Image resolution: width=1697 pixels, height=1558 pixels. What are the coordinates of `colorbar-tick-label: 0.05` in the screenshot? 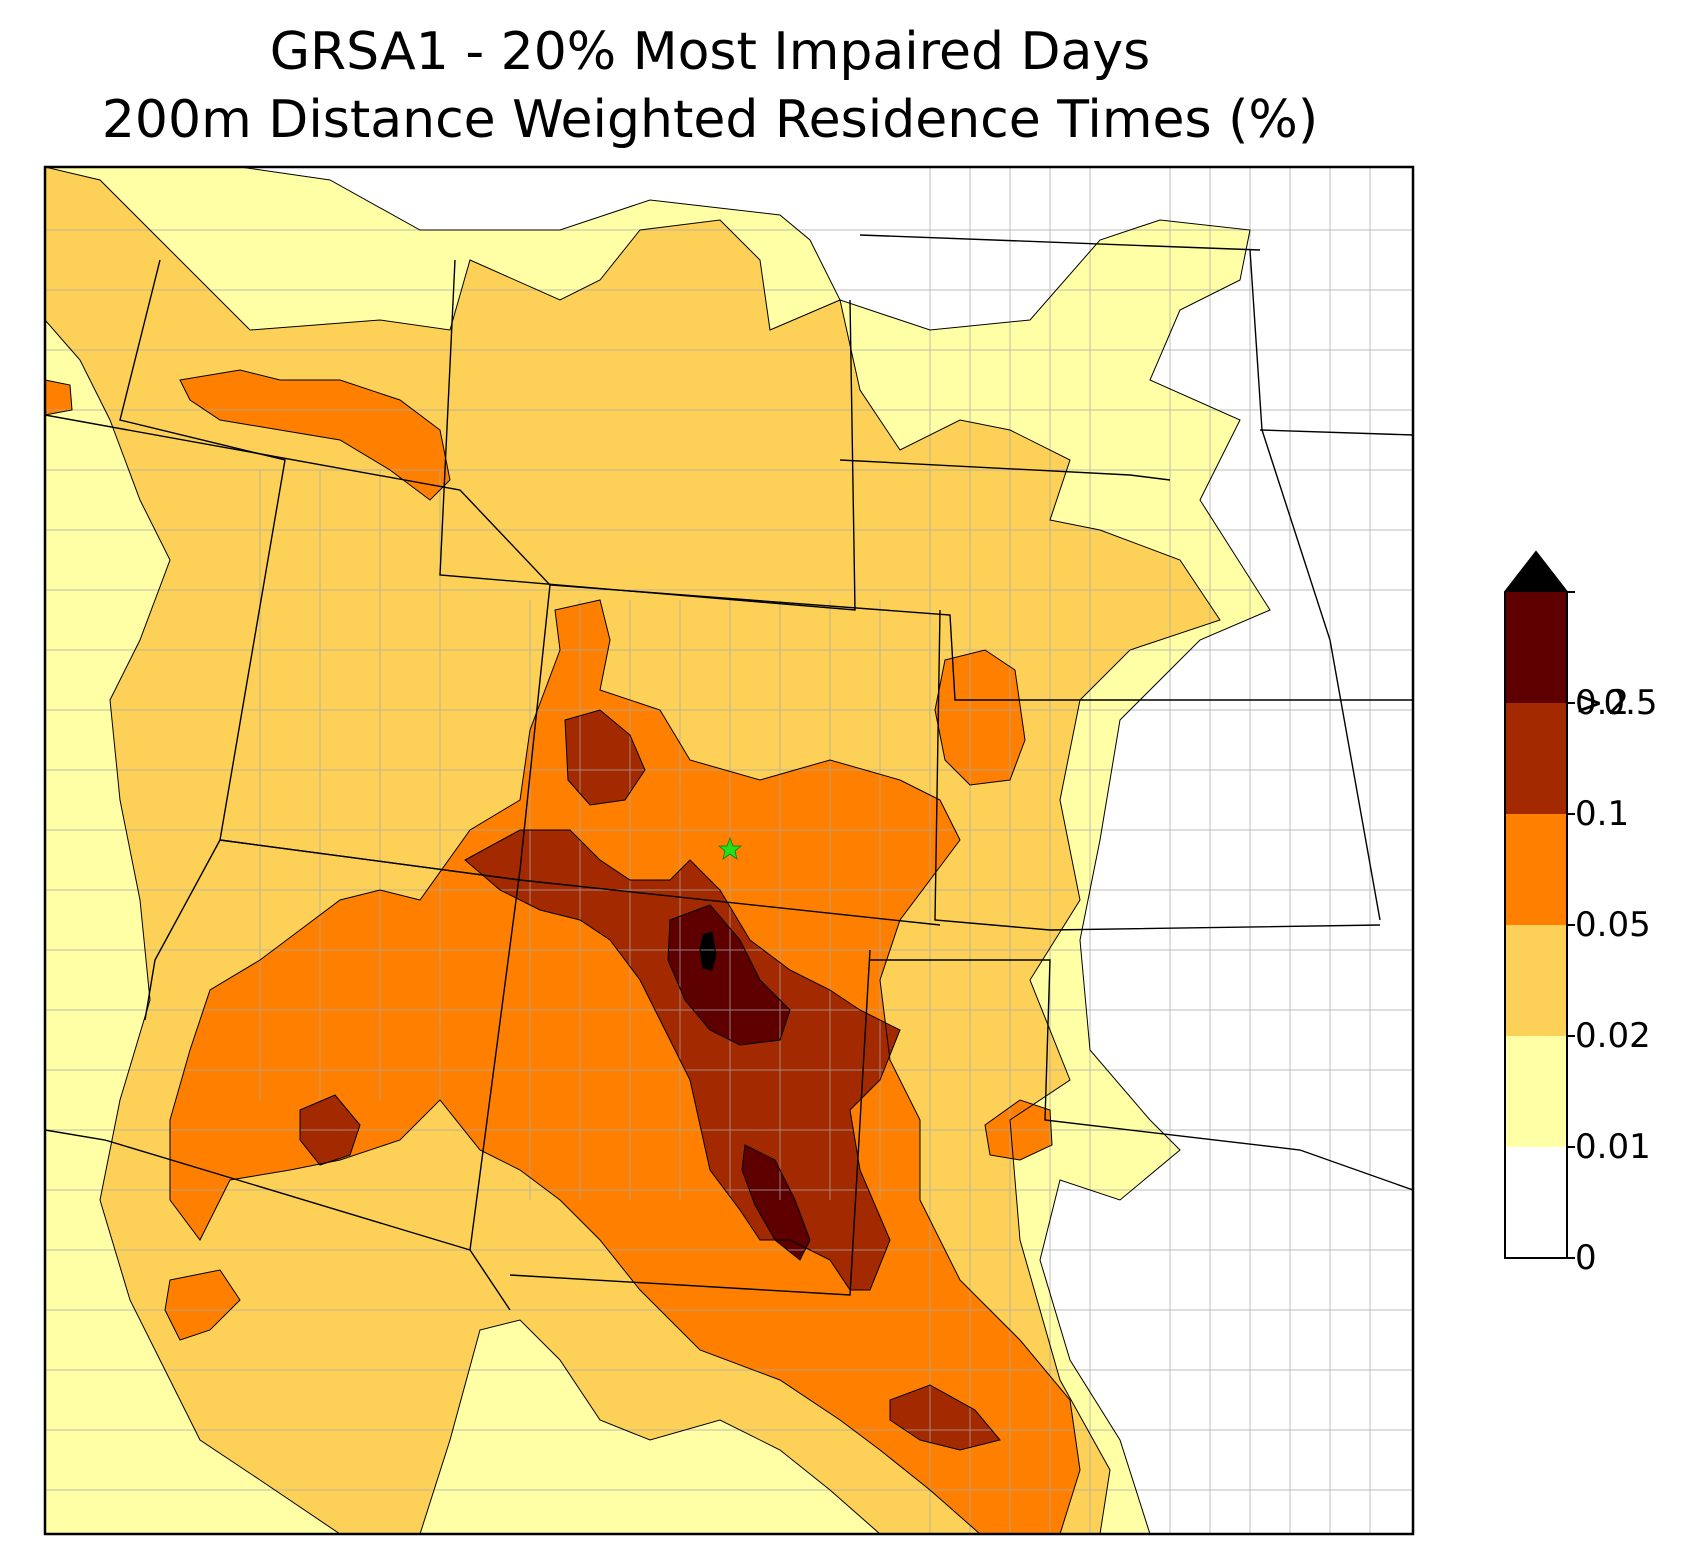 It's located at (1613, 925).